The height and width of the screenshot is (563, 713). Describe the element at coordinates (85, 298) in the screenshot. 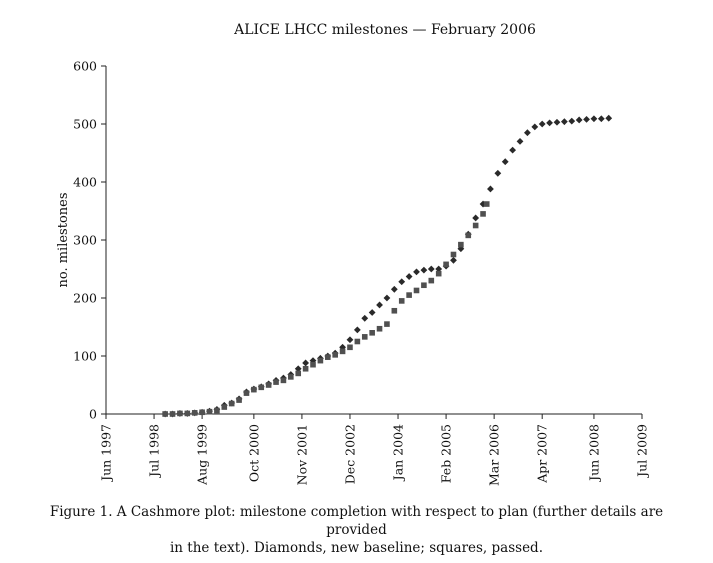

I see `y-tick-label: 200` at that location.